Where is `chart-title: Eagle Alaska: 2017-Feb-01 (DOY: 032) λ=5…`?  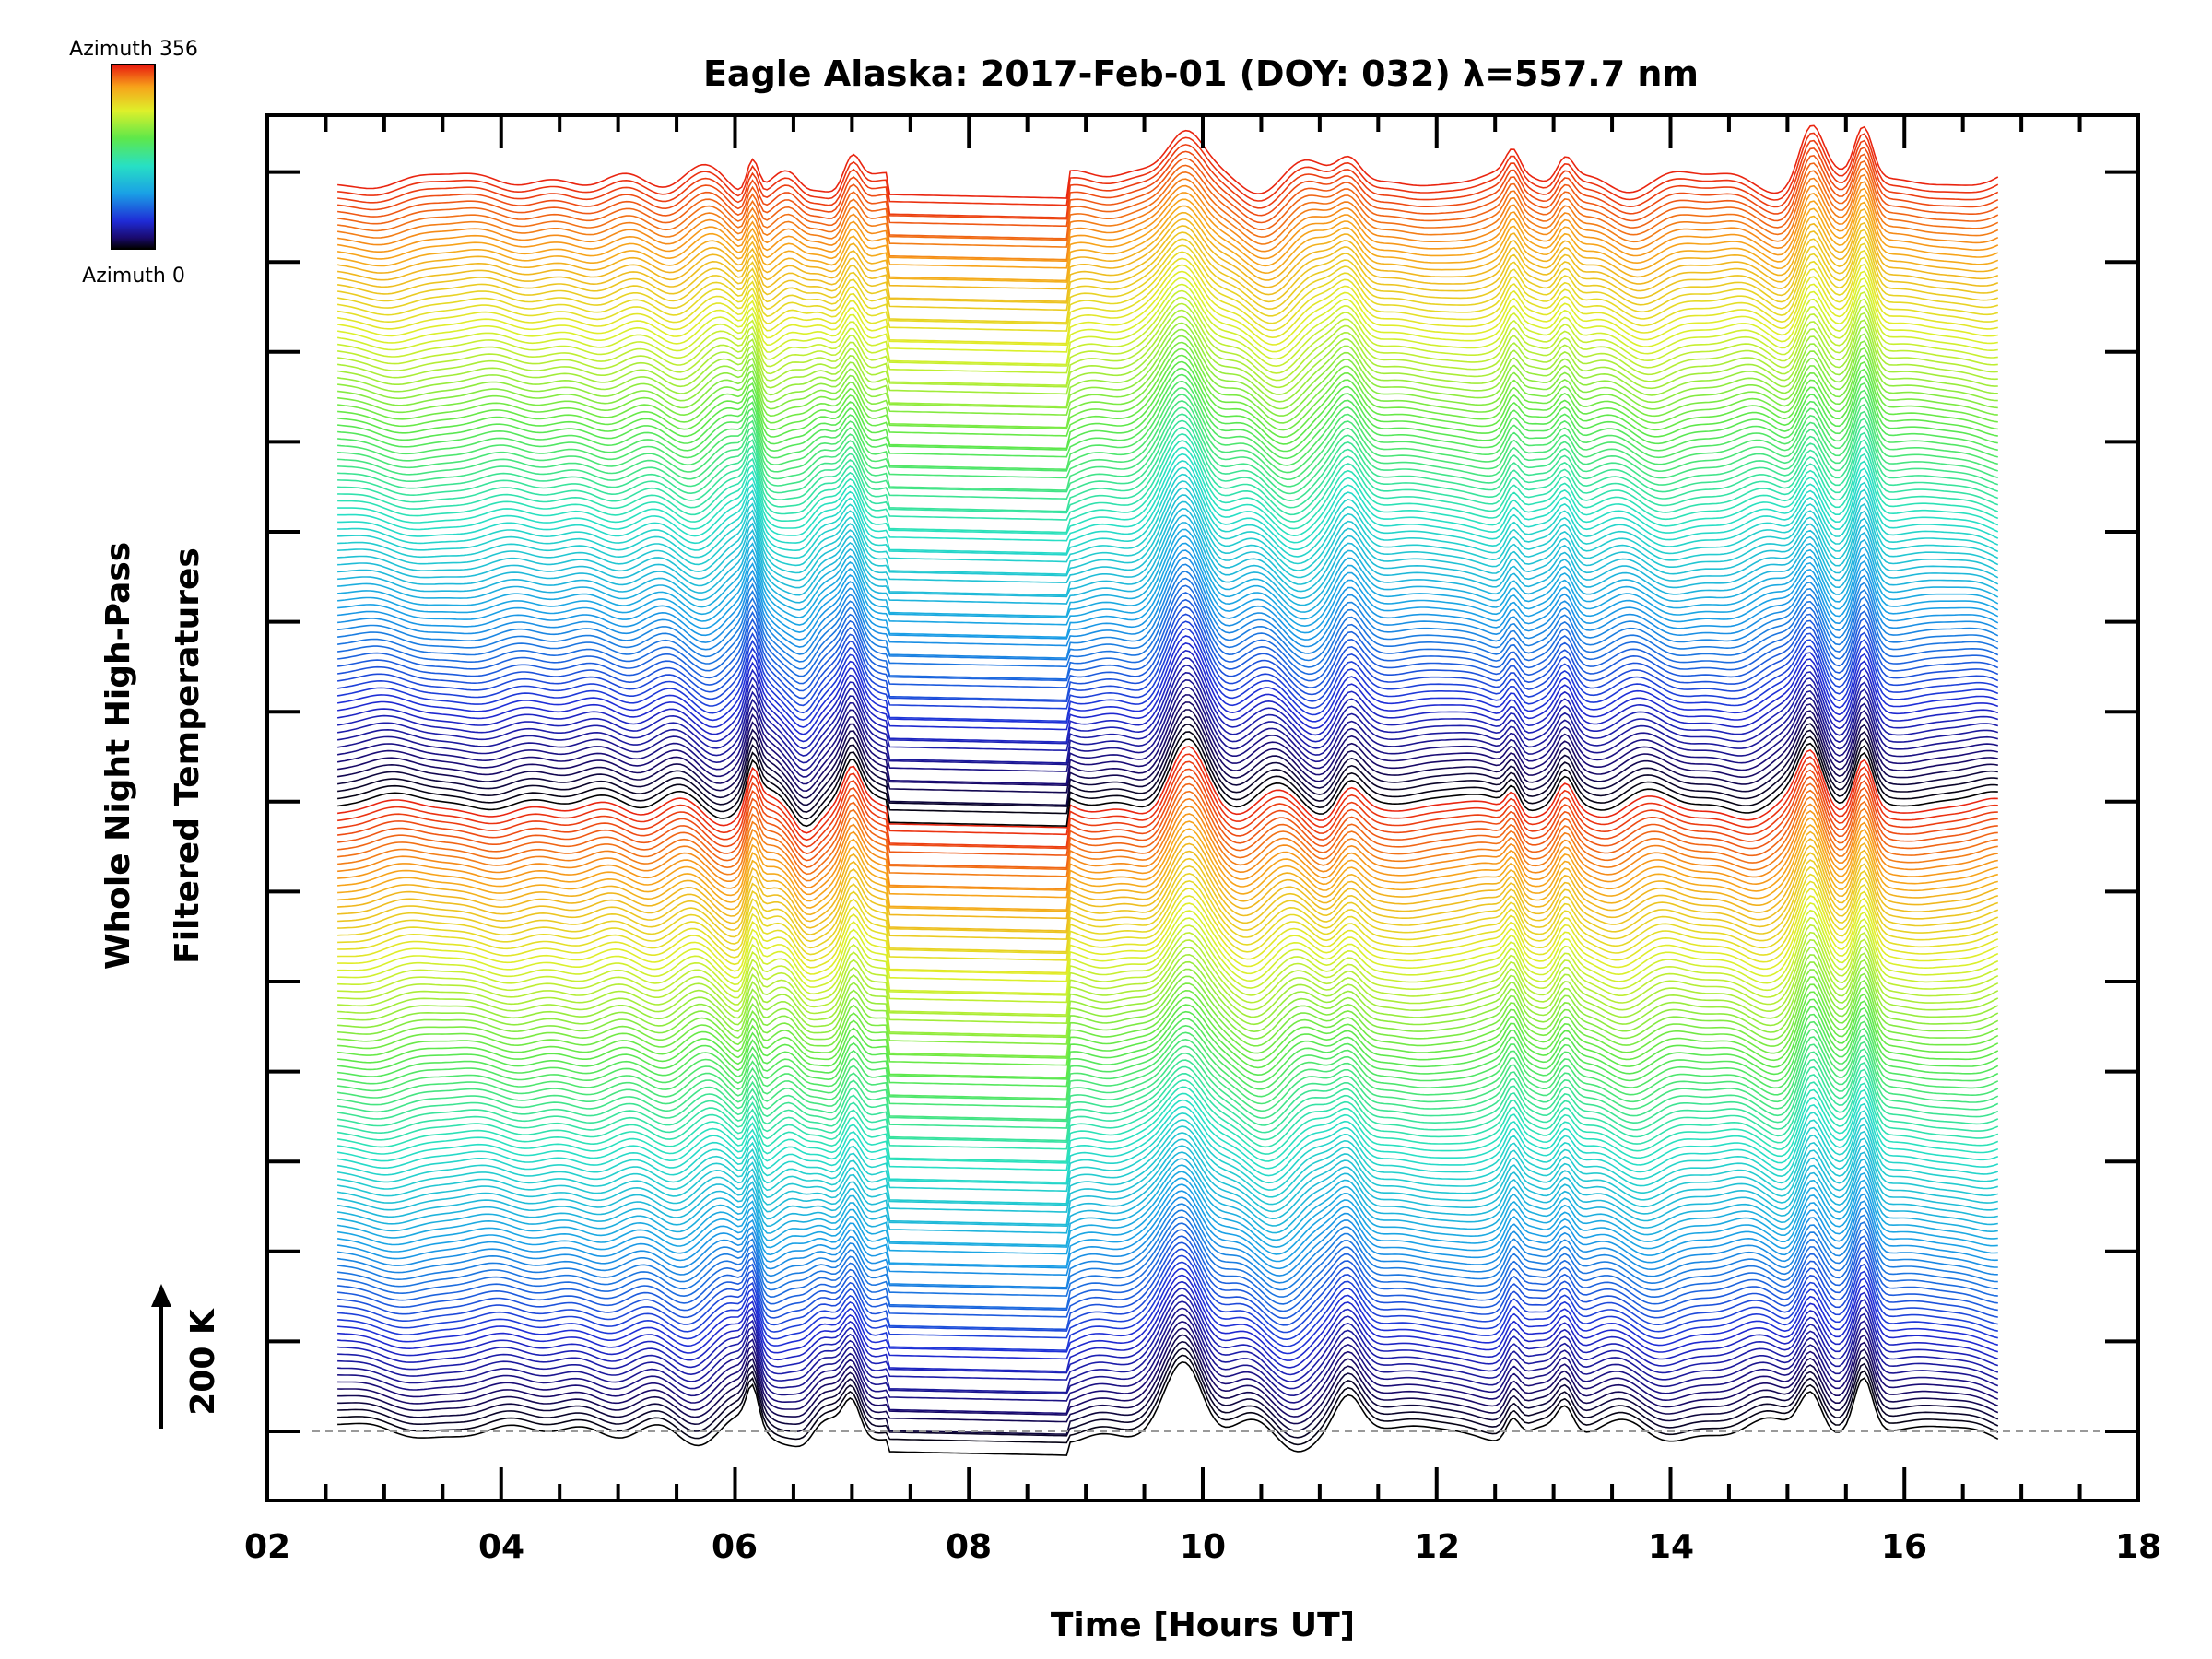
chart-title: Eagle Alaska: 2017-Feb-01 (DOY: 032) λ=5… is located at coordinates (1201, 73).